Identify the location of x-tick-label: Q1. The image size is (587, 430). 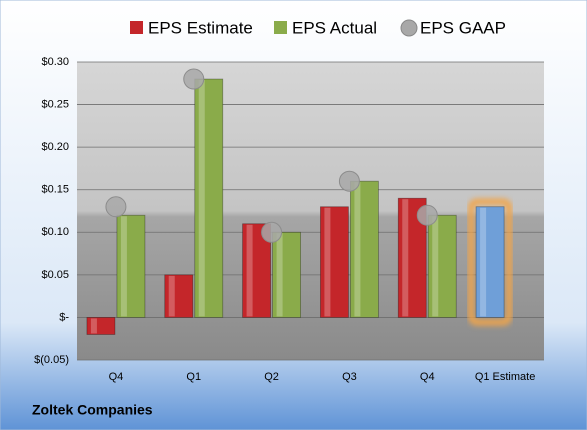
(193, 377).